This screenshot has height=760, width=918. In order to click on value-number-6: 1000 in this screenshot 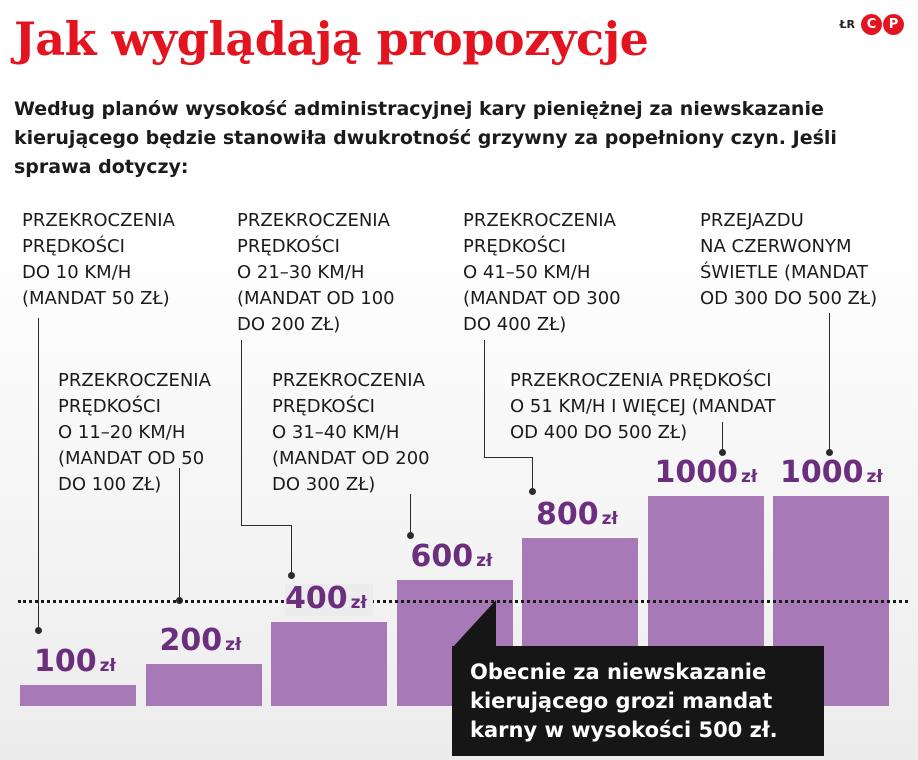, I will do `click(696, 472)`.